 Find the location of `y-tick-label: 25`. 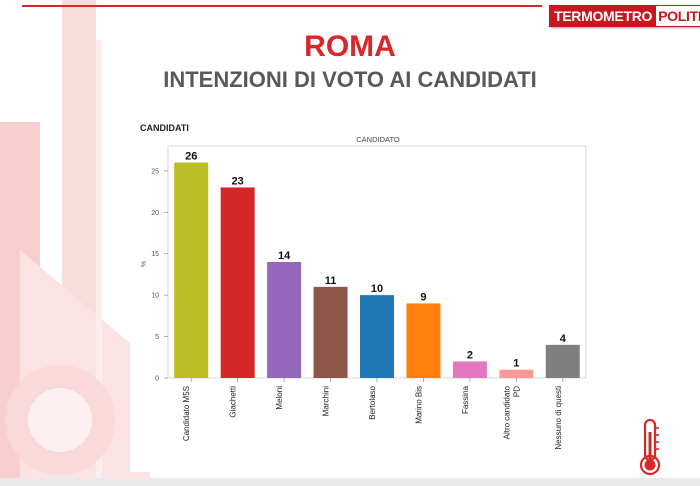

y-tick-label: 25 is located at coordinates (155, 171).